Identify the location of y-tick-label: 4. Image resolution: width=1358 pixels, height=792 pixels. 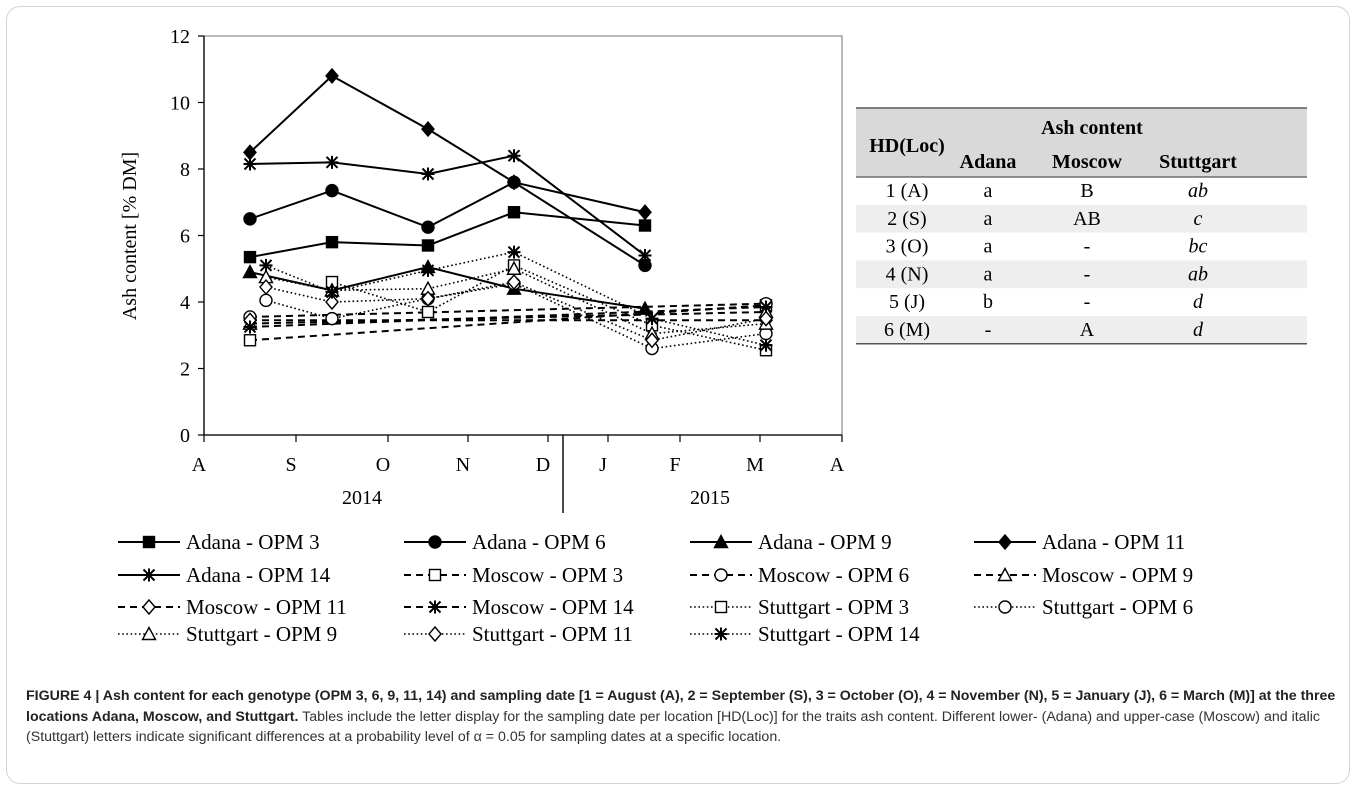
(185, 303).